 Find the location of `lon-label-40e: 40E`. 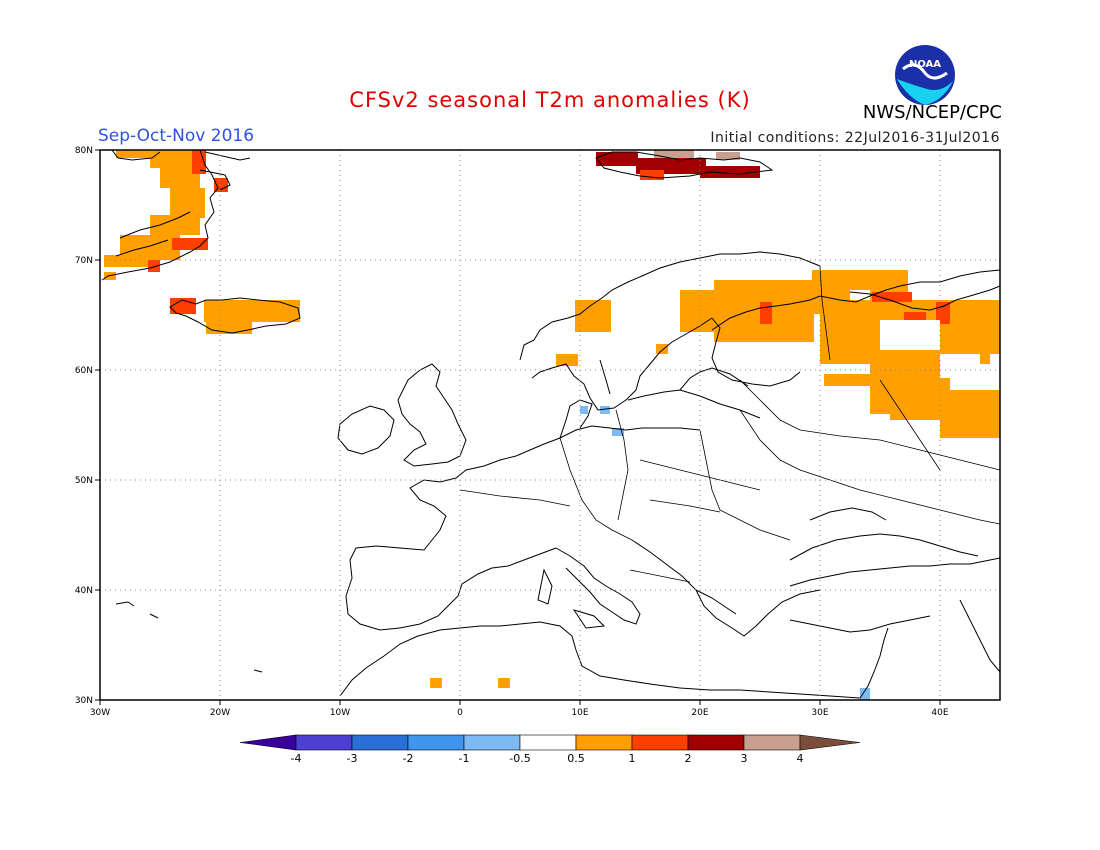

lon-label-40e: 40E is located at coordinates (939, 713).